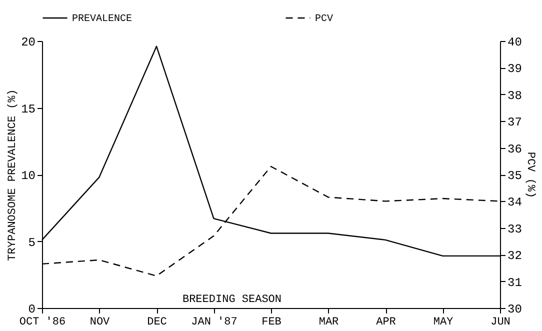 This screenshot has width=542, height=331. What do you see at coordinates (515, 229) in the screenshot?
I see `y2-tick-label: 33` at bounding box center [515, 229].